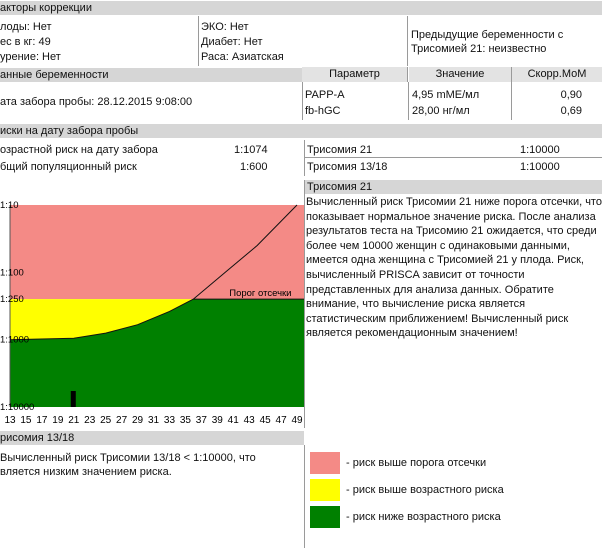 The width and height of the screenshot is (602, 548). Describe the element at coordinates (74, 420) in the screenshot. I see `x-tick-label: 21` at that location.